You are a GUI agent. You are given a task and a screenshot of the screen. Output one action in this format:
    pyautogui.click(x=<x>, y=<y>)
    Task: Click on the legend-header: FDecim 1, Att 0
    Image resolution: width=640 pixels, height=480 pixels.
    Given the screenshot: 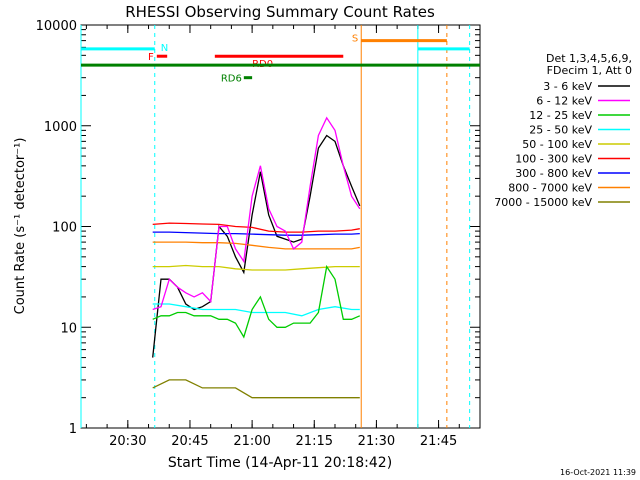 What is the action you would take?
    pyautogui.click(x=589, y=70)
    